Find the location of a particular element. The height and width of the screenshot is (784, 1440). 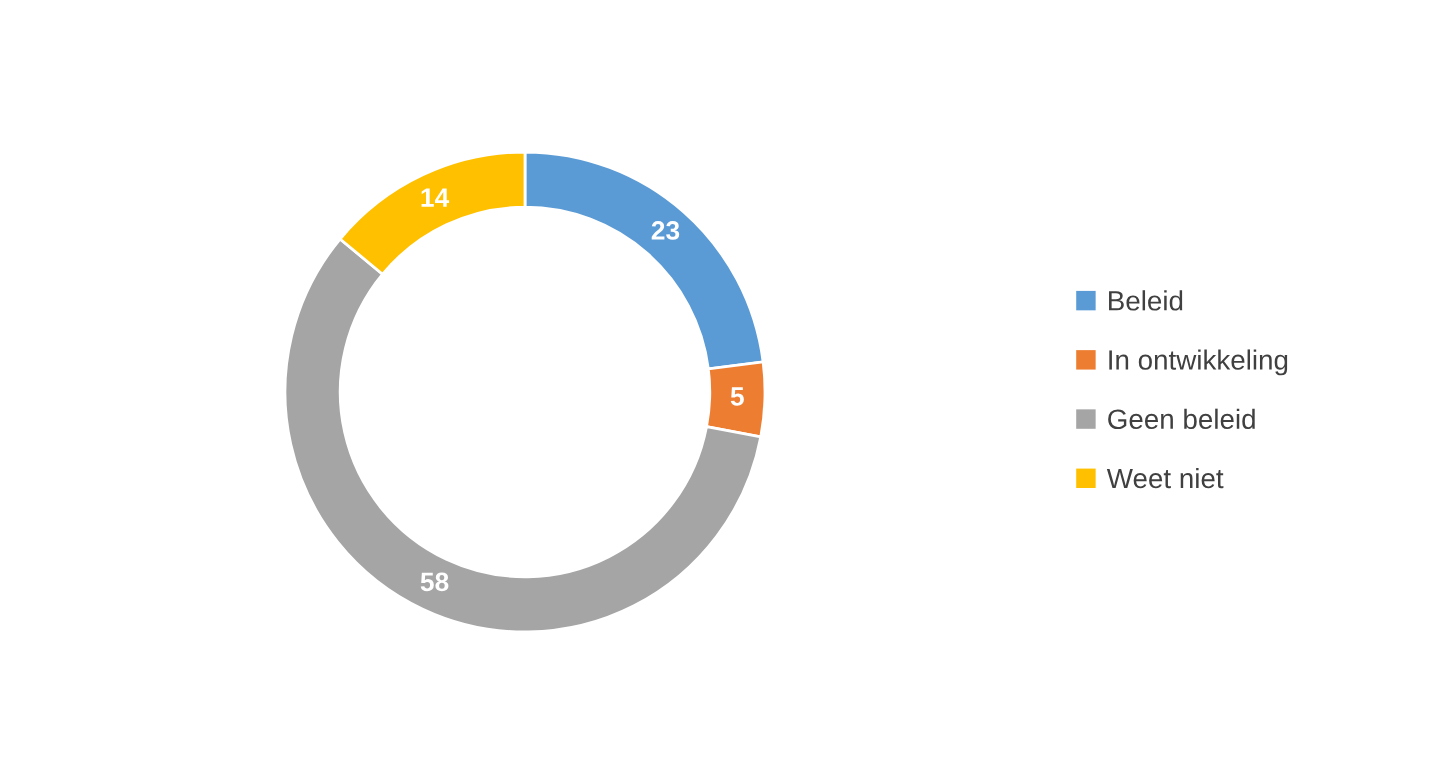

legend-label: In ontwikkeling is located at coordinates (1198, 362).